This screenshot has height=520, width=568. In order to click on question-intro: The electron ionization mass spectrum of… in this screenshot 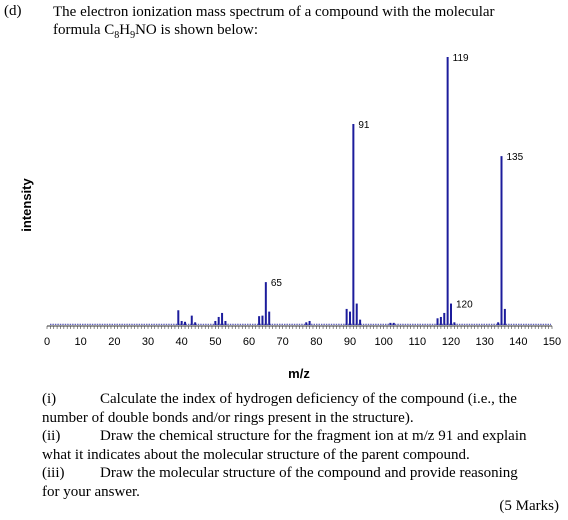, I will do `click(307, 24)`.